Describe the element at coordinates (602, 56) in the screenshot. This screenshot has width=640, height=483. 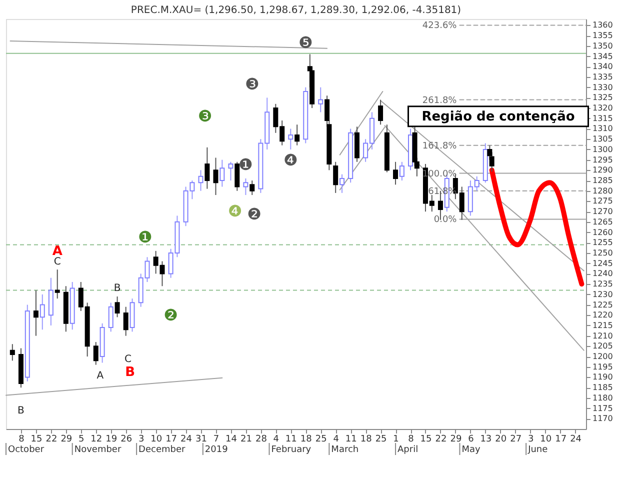
I see `y-tick-label: 1345` at that location.